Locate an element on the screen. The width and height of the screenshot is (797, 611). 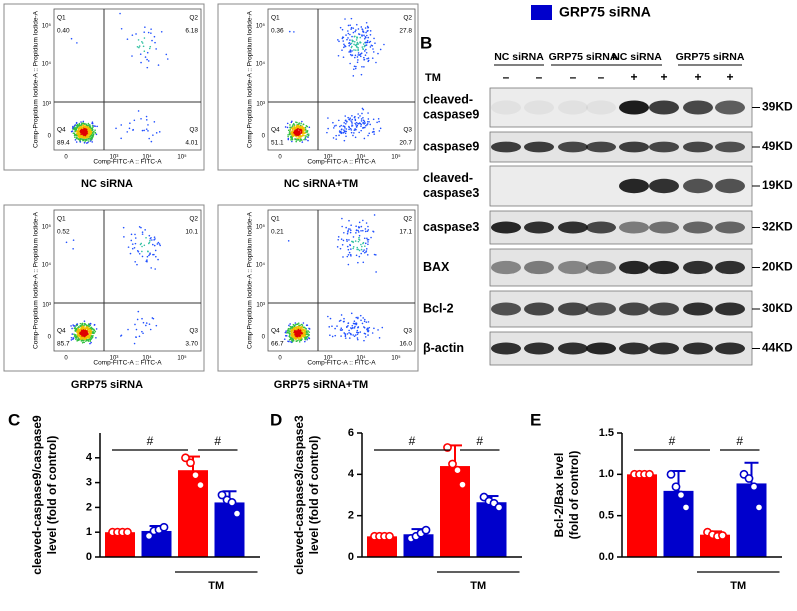
size-label: 19KD is located at coordinates (777, 185).